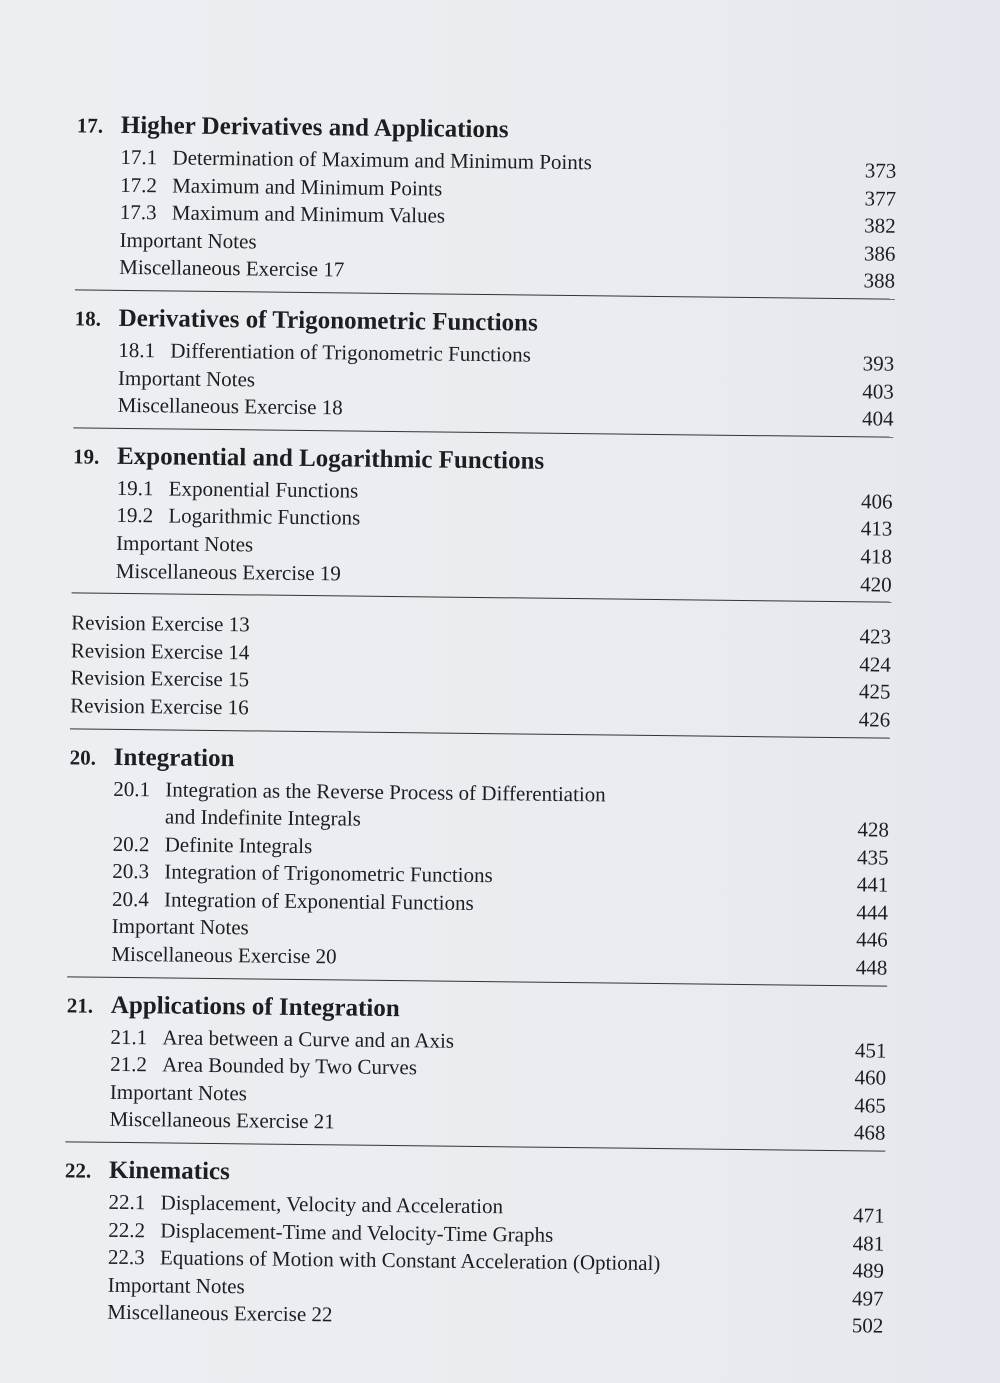  I want to click on section-number: 20.3, so click(131, 871).